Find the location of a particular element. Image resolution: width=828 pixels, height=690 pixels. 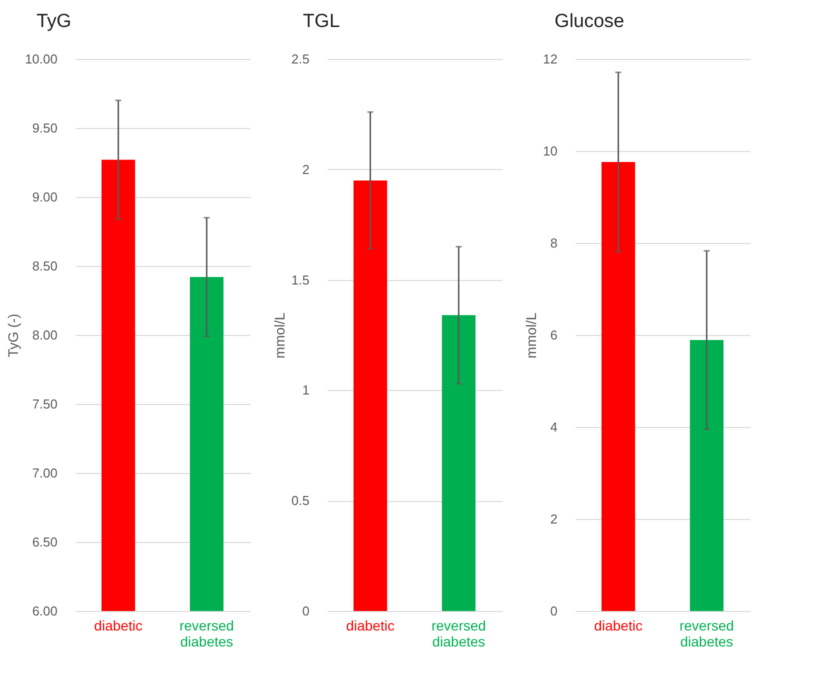

chart-title: Glucose is located at coordinates (589, 21).